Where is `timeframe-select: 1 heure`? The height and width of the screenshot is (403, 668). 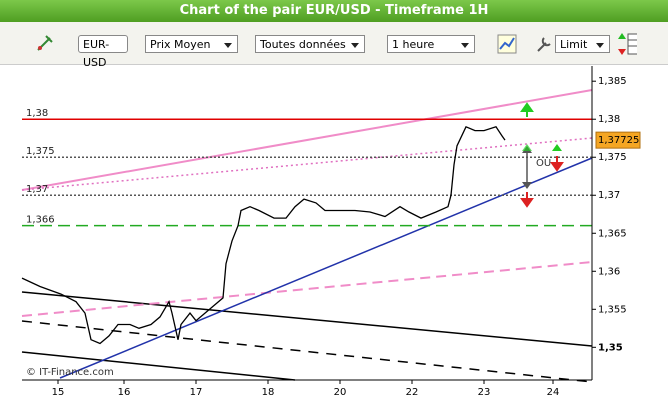 timeframe-select: 1 heure is located at coordinates (431, 44).